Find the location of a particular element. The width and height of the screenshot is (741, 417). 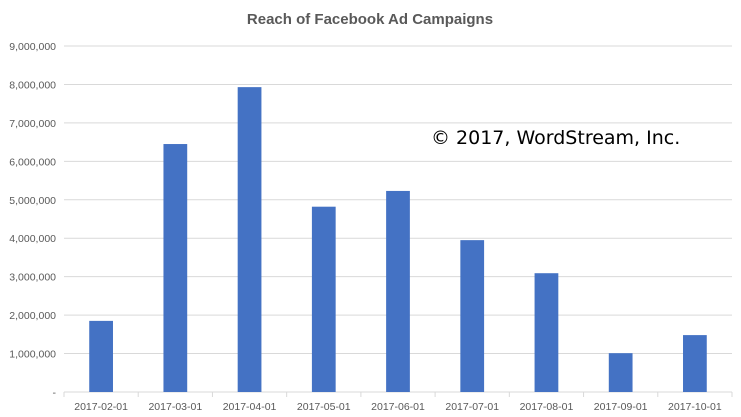

copyright-watermark: © 2017, WordStream, Inc. is located at coordinates (555, 138).